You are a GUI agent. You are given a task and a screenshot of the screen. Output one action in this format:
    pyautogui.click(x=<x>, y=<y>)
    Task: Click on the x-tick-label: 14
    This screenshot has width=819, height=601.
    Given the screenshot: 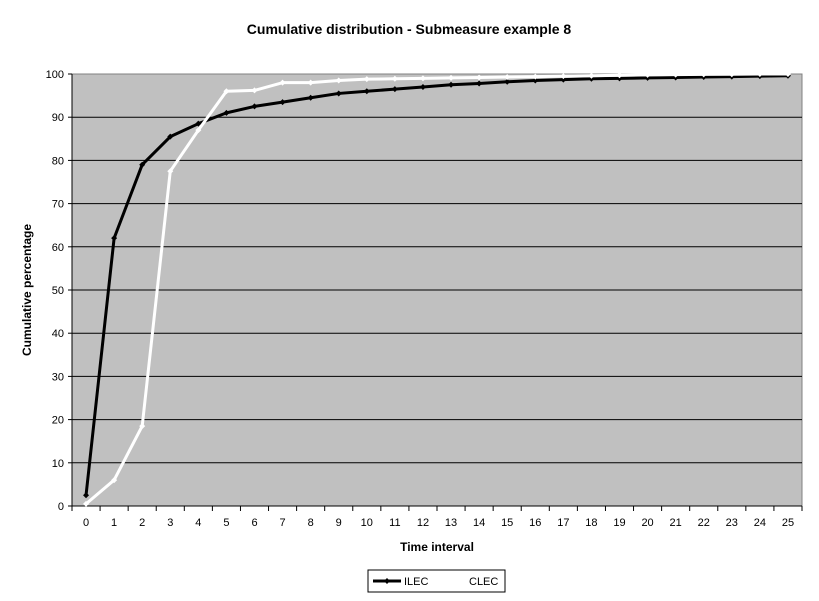 What is the action you would take?
    pyautogui.click(x=479, y=523)
    